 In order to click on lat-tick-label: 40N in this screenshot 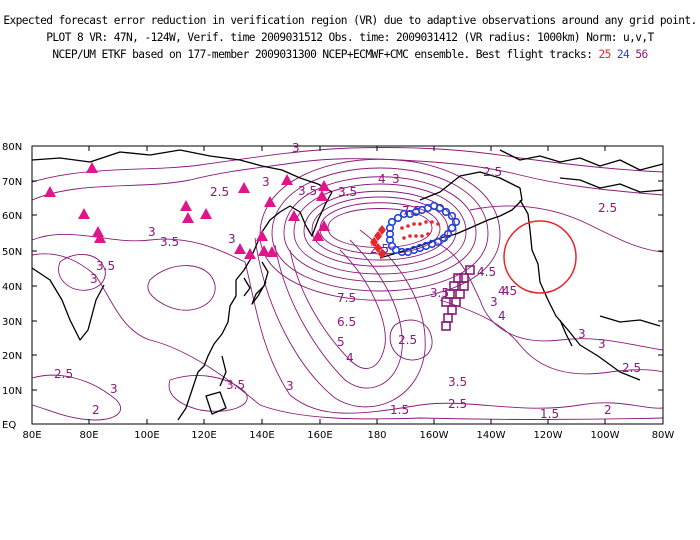, I will do `click(12, 287)`.